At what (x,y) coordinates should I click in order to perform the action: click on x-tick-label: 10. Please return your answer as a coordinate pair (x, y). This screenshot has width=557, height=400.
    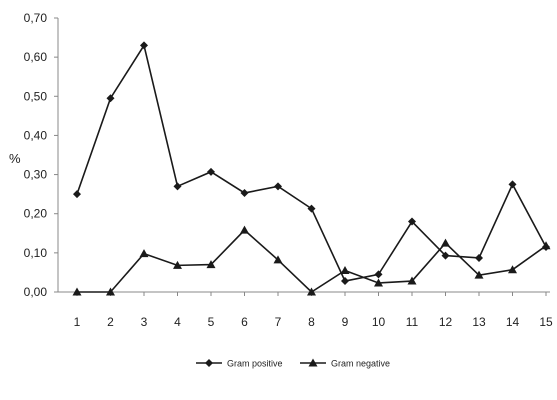
    Looking at the image, I should click on (379, 322).